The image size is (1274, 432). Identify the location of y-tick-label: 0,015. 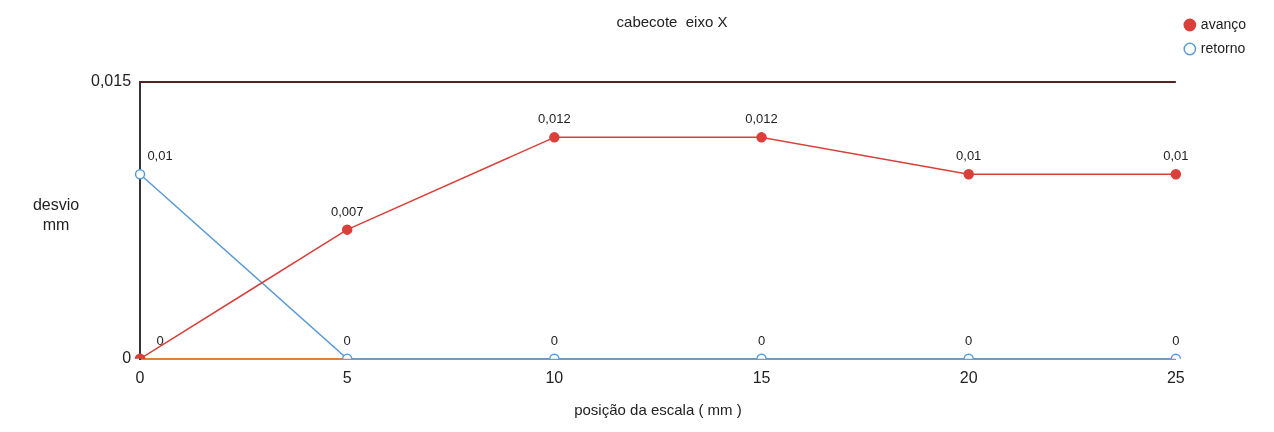
(111, 81).